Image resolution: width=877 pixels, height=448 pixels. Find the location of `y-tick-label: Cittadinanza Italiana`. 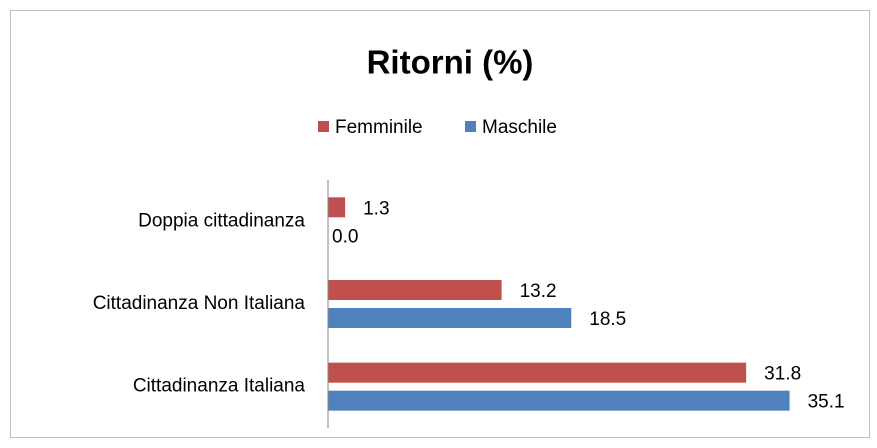

y-tick-label: Cittadinanza Italiana is located at coordinates (219, 386).